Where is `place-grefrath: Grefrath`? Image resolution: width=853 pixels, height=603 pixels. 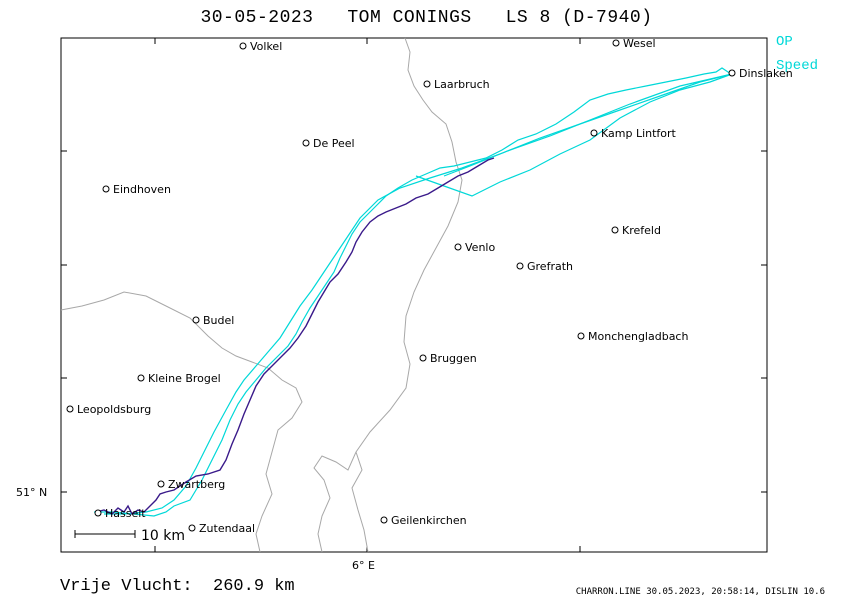
place-grefrath: Grefrath is located at coordinates (544, 266).